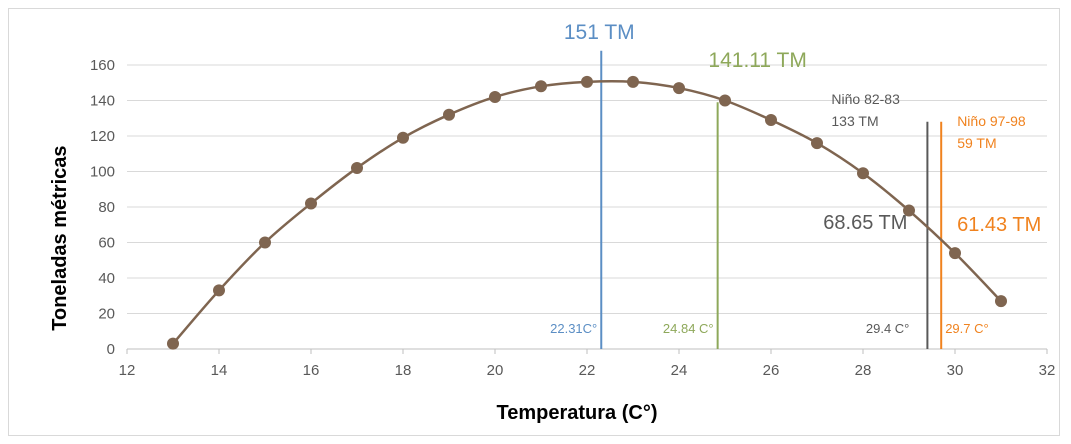  Describe the element at coordinates (999, 225) in the screenshot. I see `reference-value-label: 61.43 TM` at that location.